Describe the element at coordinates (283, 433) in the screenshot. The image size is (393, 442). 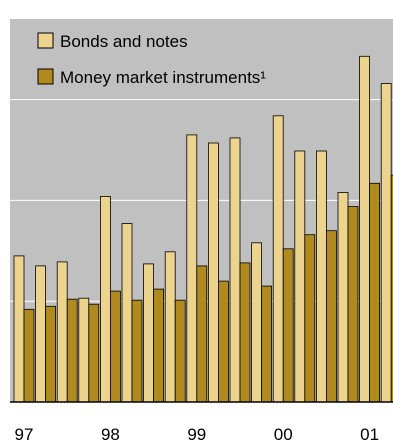
I see `x-tick-label: 00` at that location.